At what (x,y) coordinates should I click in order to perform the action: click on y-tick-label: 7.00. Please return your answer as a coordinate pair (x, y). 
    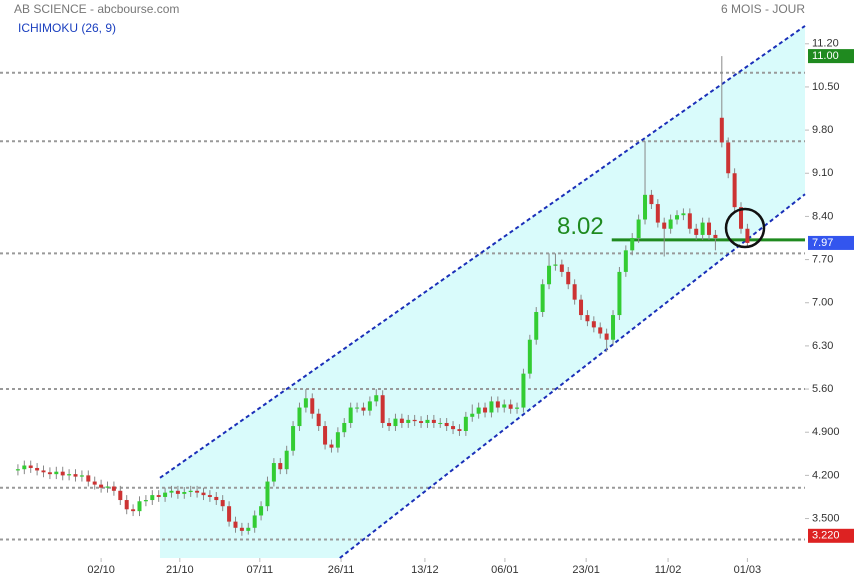
    Looking at the image, I should click on (822, 303).